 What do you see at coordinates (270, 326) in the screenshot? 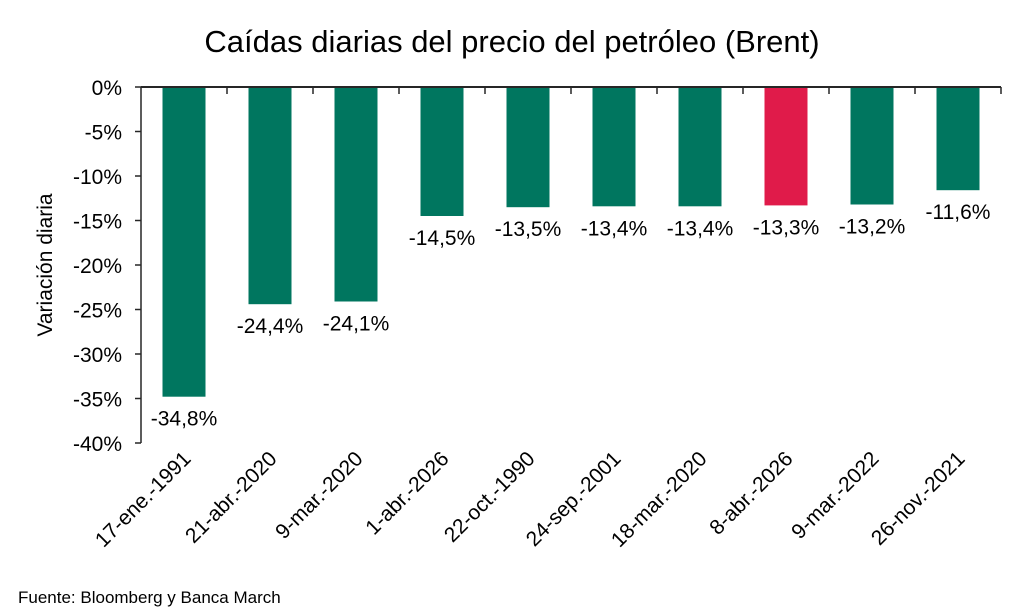
I see `data-label: -24,4%` at bounding box center [270, 326].